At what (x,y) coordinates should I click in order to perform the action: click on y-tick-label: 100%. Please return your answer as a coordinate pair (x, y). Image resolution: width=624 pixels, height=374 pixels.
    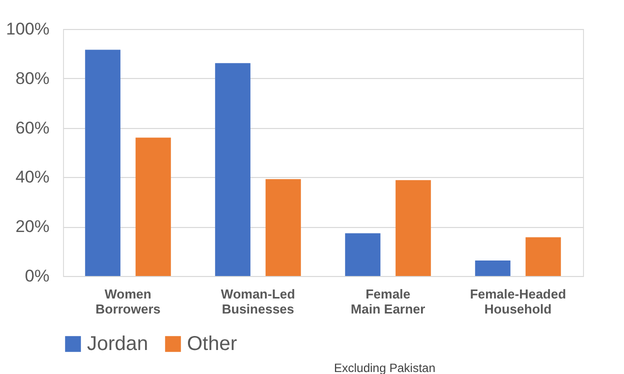
    Looking at the image, I should click on (28, 29).